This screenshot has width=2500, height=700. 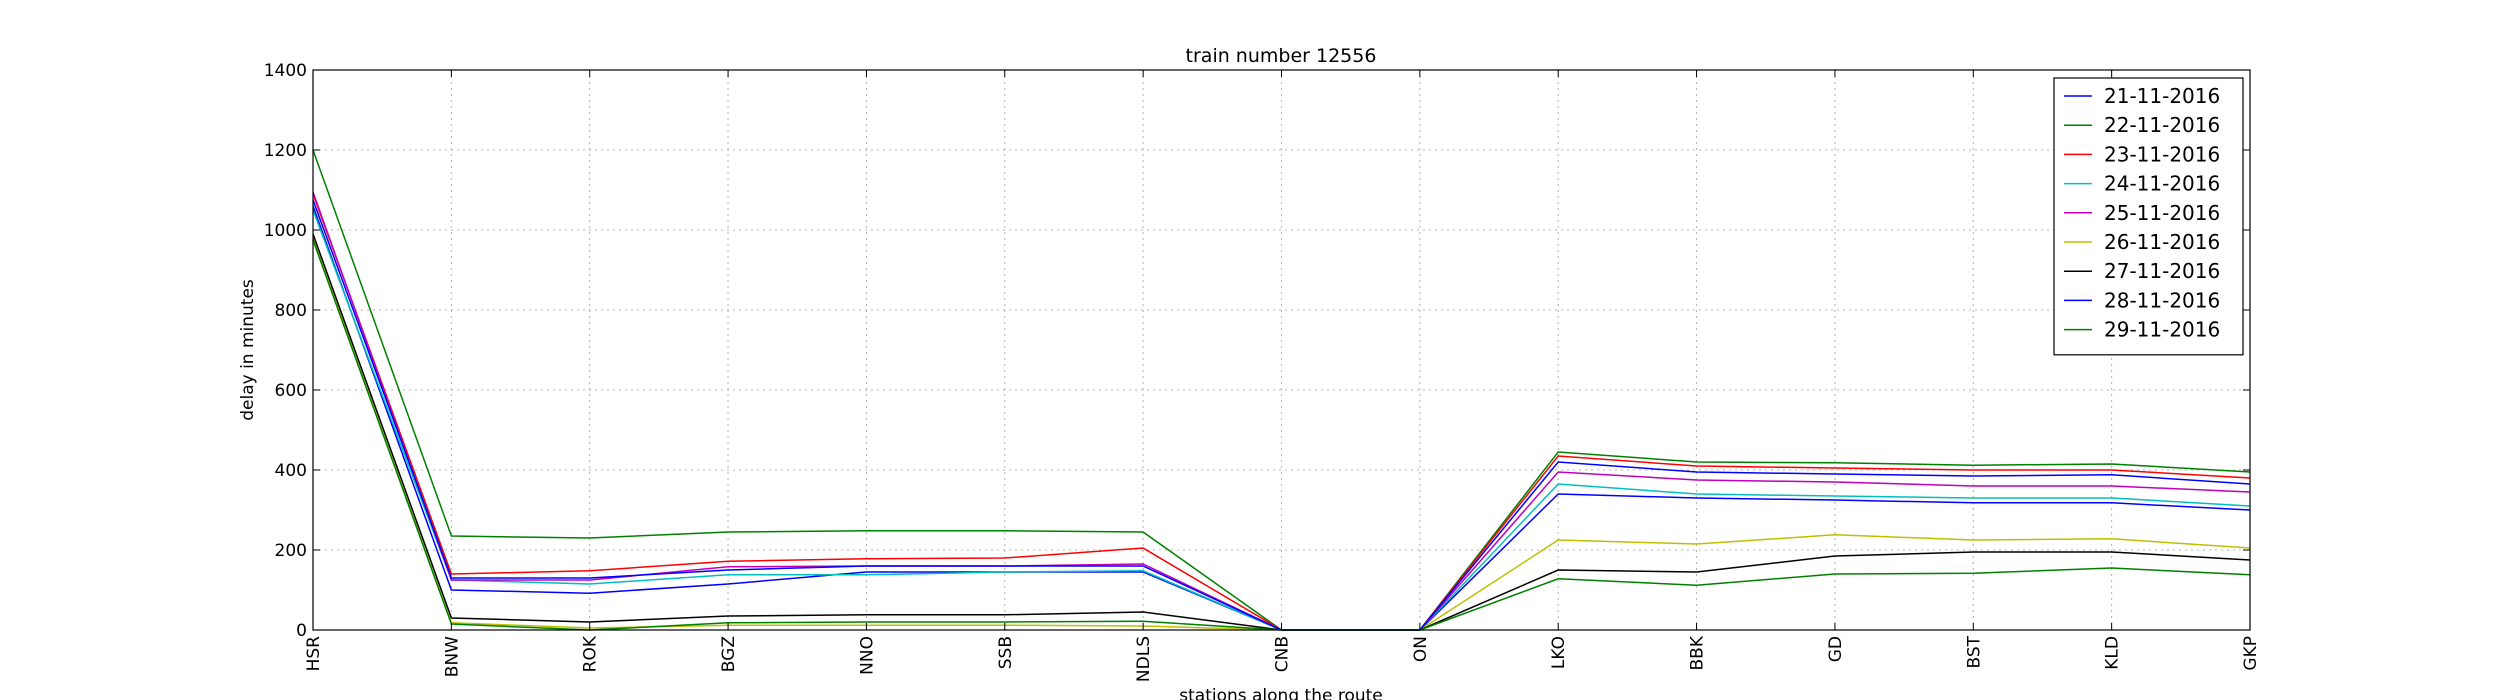 I want to click on x-tick-label: KLD, so click(x=2113, y=653).